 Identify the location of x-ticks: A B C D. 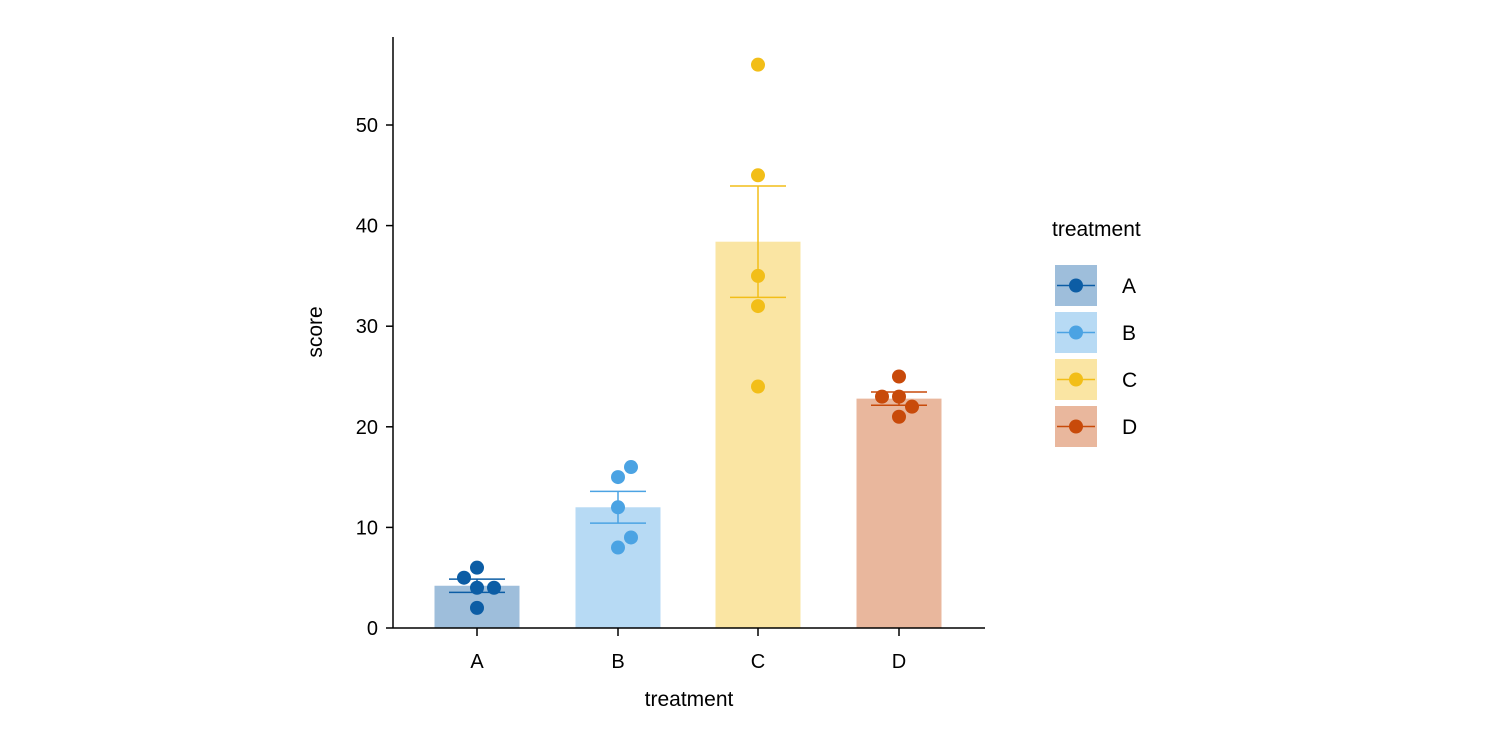
(688, 650).